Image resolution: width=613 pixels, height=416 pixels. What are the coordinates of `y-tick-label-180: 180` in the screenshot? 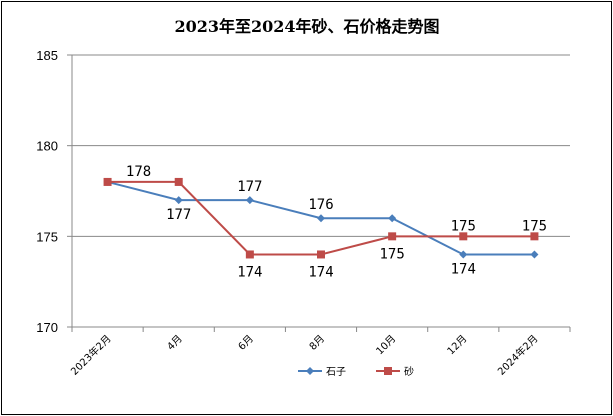 It's located at (47, 146).